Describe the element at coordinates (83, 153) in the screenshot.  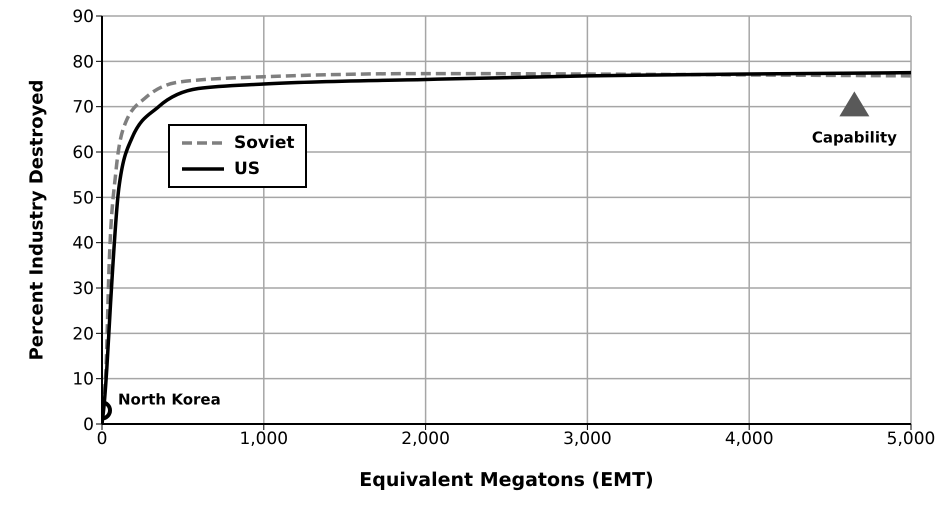
I see `y-tick-label: 60` at that location.